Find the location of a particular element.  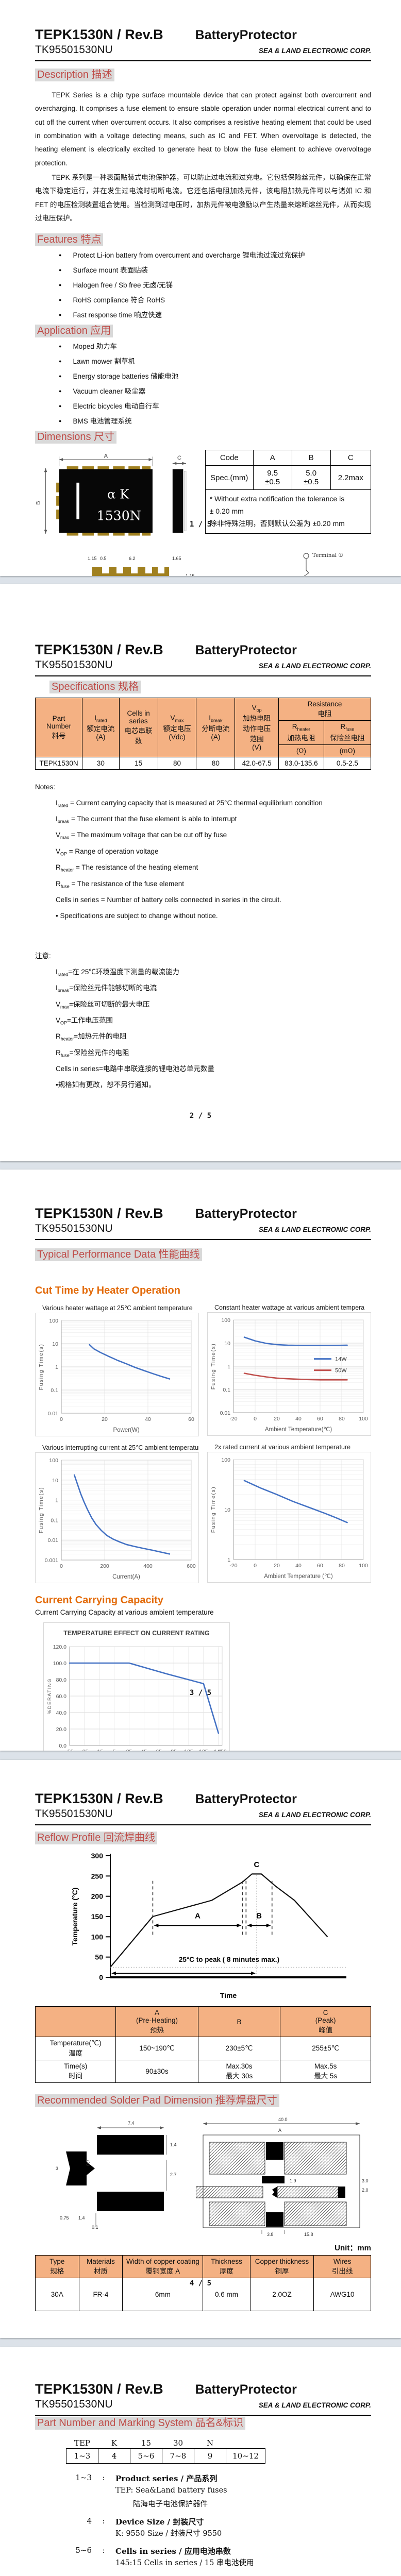

spec-h-rfuse-unit: (mΩ) is located at coordinates (348, 750).